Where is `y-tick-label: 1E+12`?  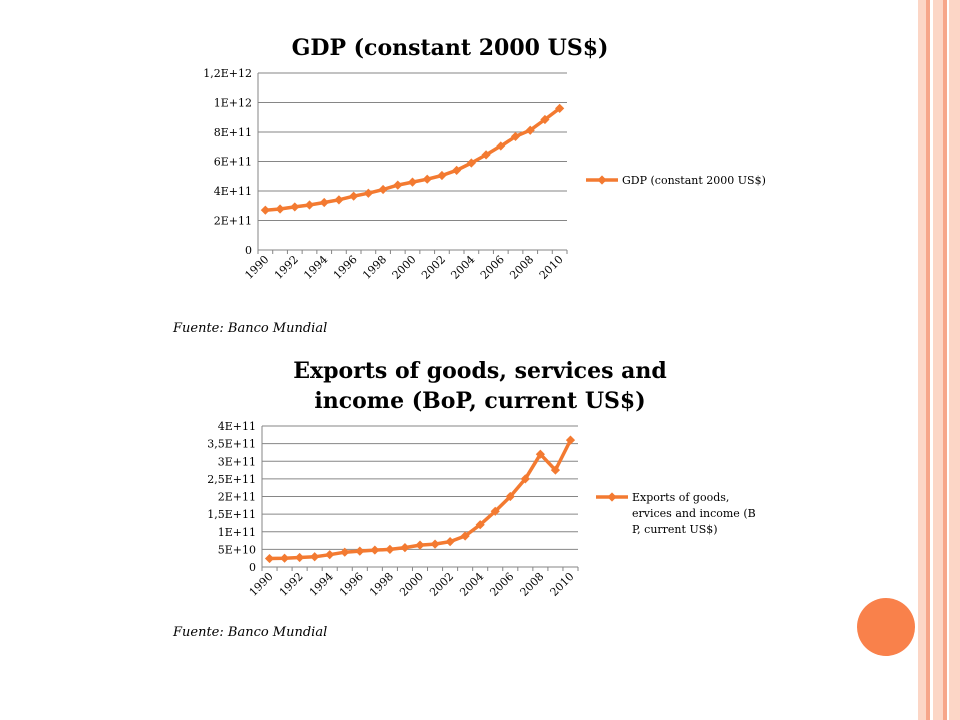 y-tick-label: 1E+12 is located at coordinates (233, 103).